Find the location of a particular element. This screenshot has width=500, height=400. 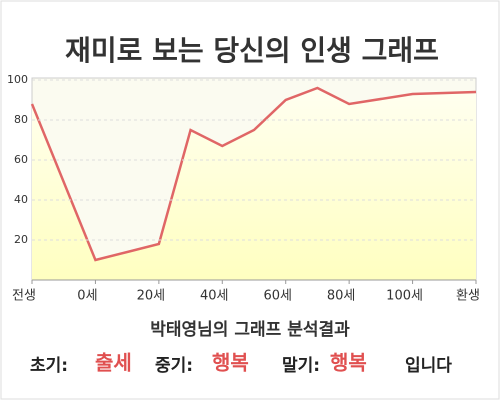

x-tick-label: 전생 is located at coordinates (24, 296).